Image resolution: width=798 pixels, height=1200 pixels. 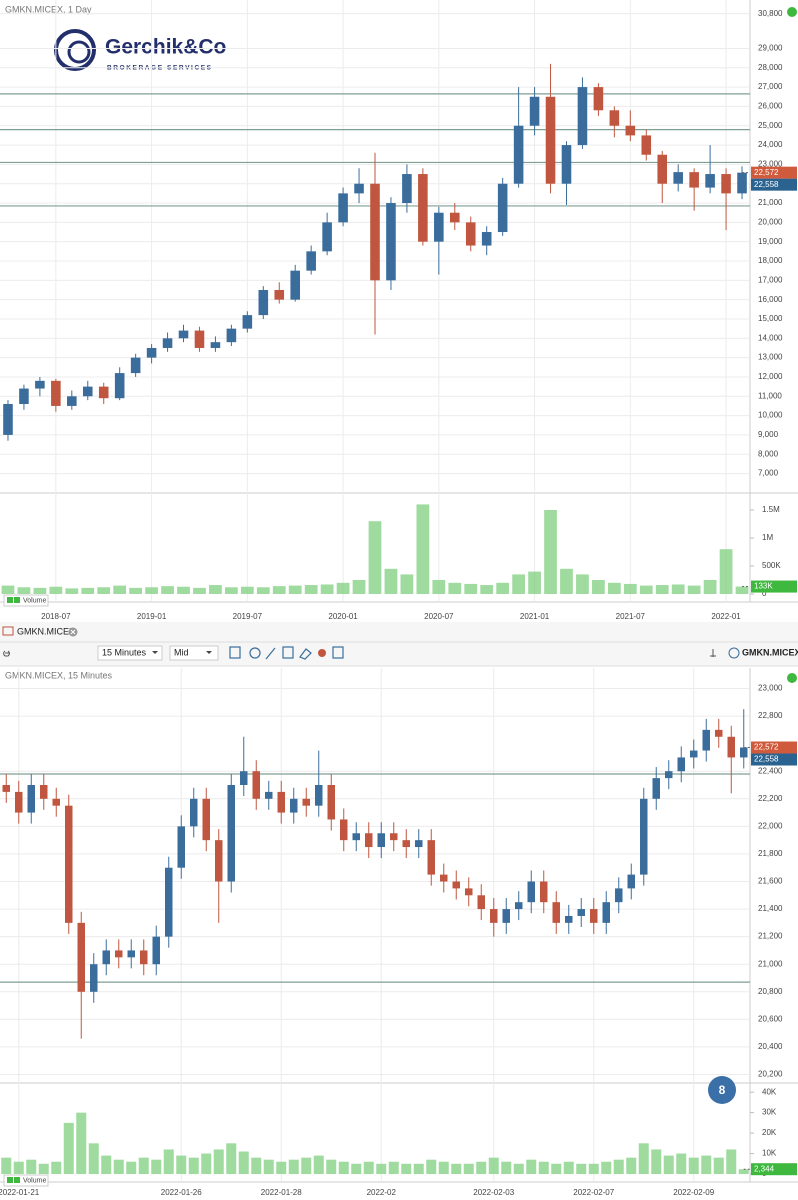 I want to click on y-tick-label: 15,000, so click(x=770, y=318).